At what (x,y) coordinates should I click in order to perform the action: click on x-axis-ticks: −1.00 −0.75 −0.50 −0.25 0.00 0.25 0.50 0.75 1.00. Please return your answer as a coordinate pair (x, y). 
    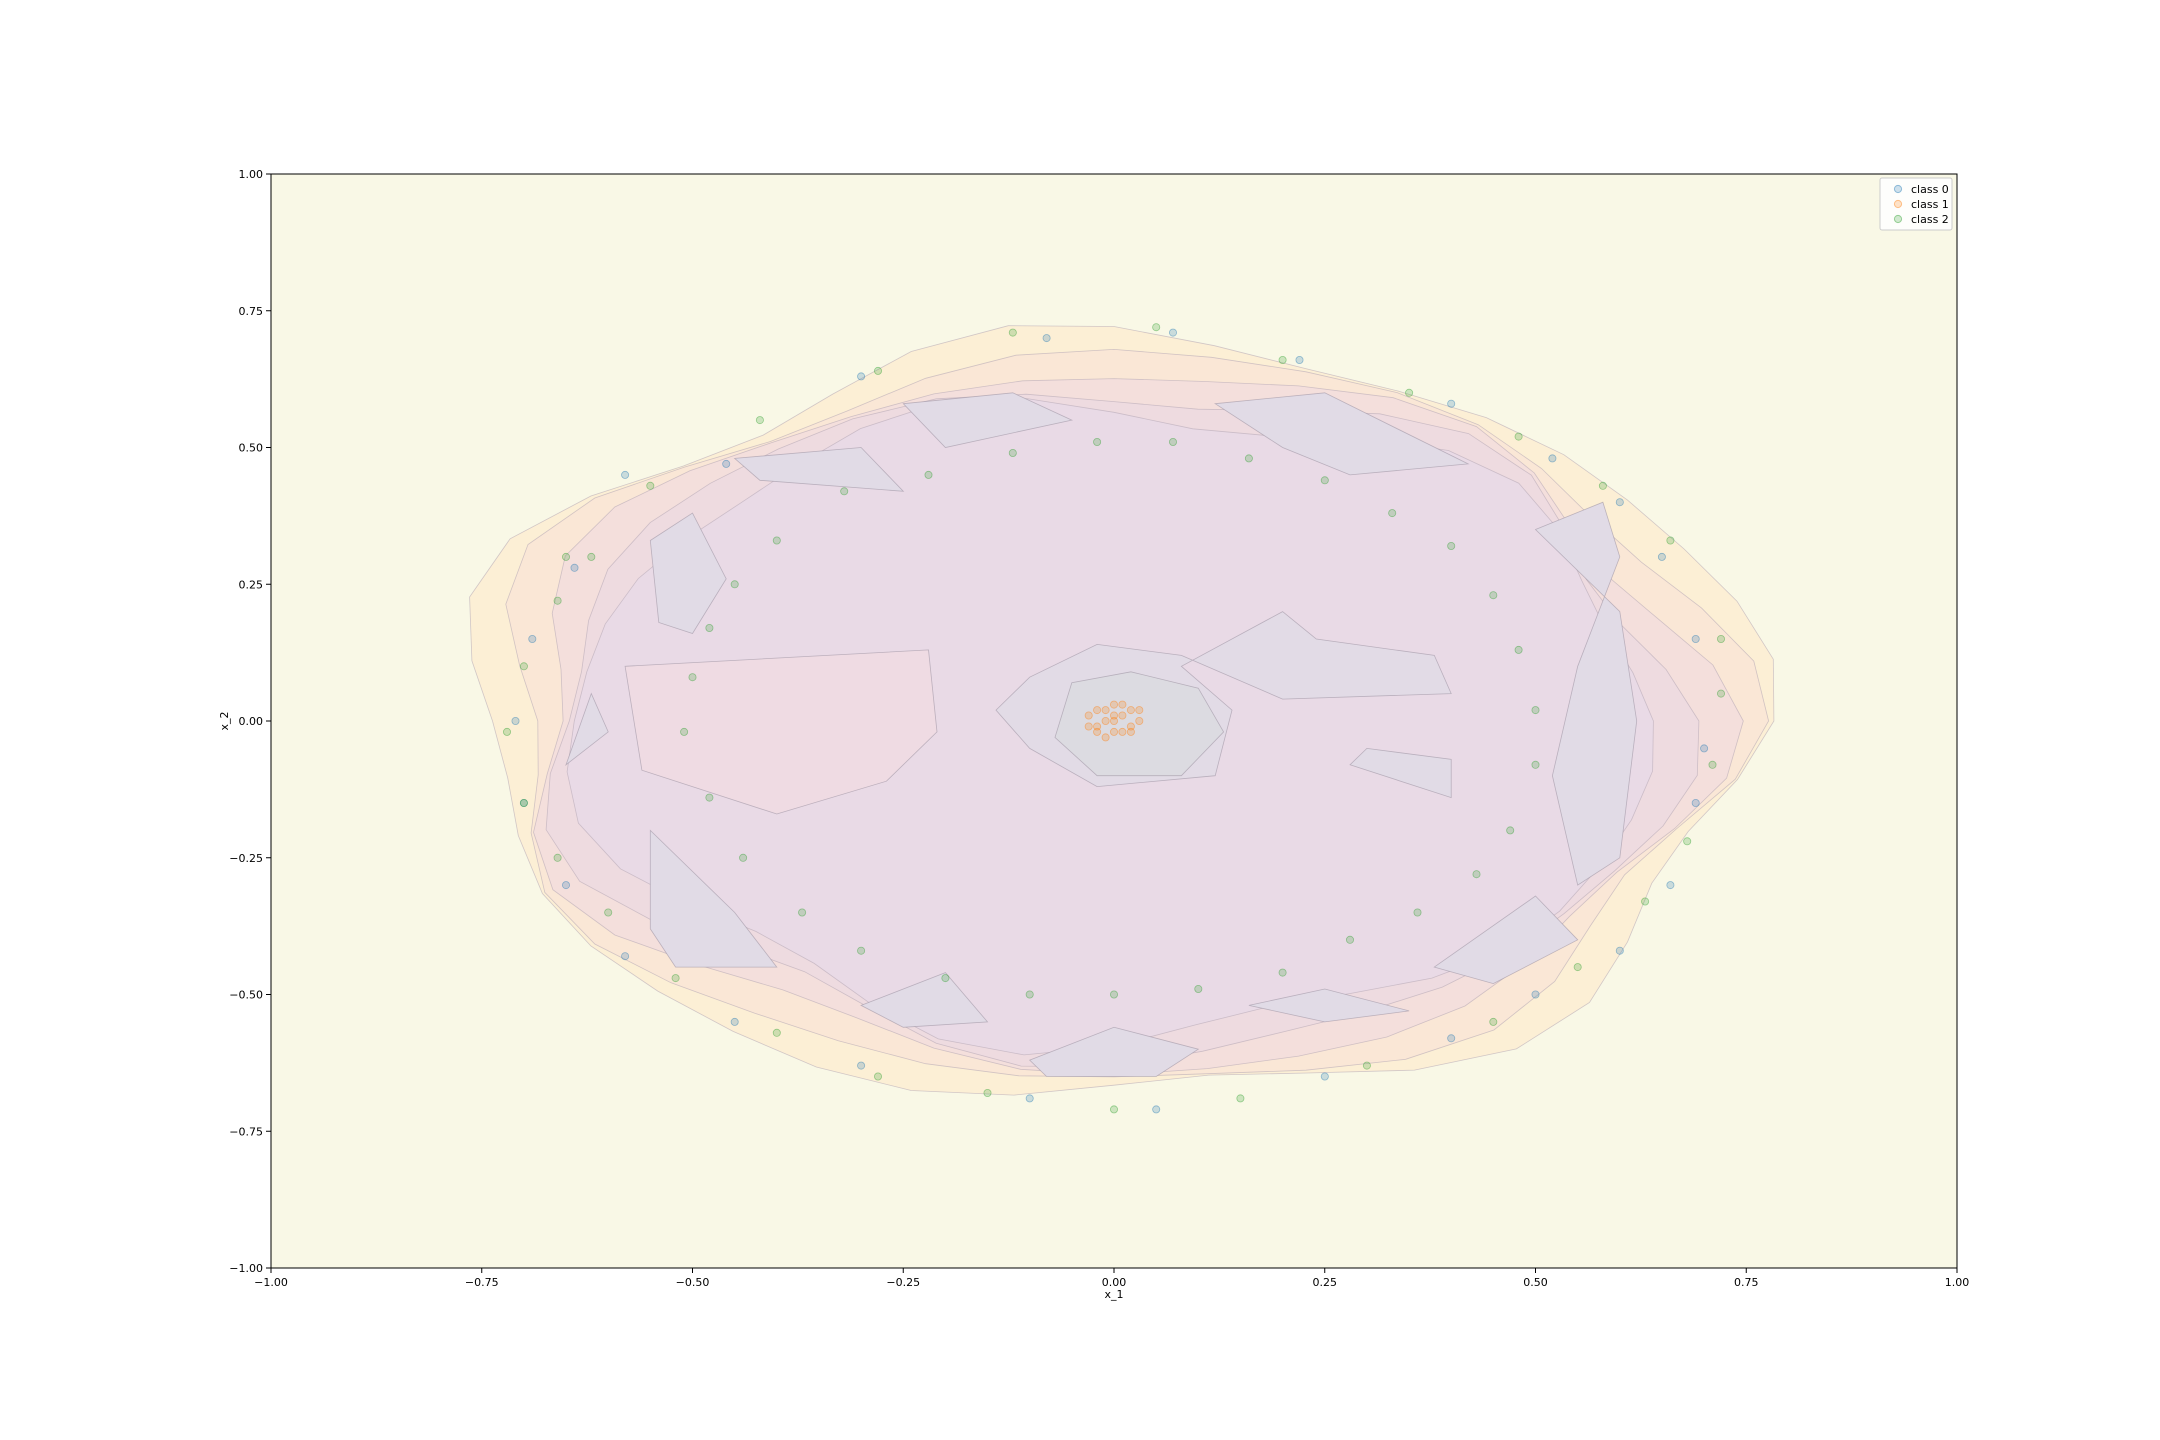
    Looking at the image, I should click on (1111, 1278).